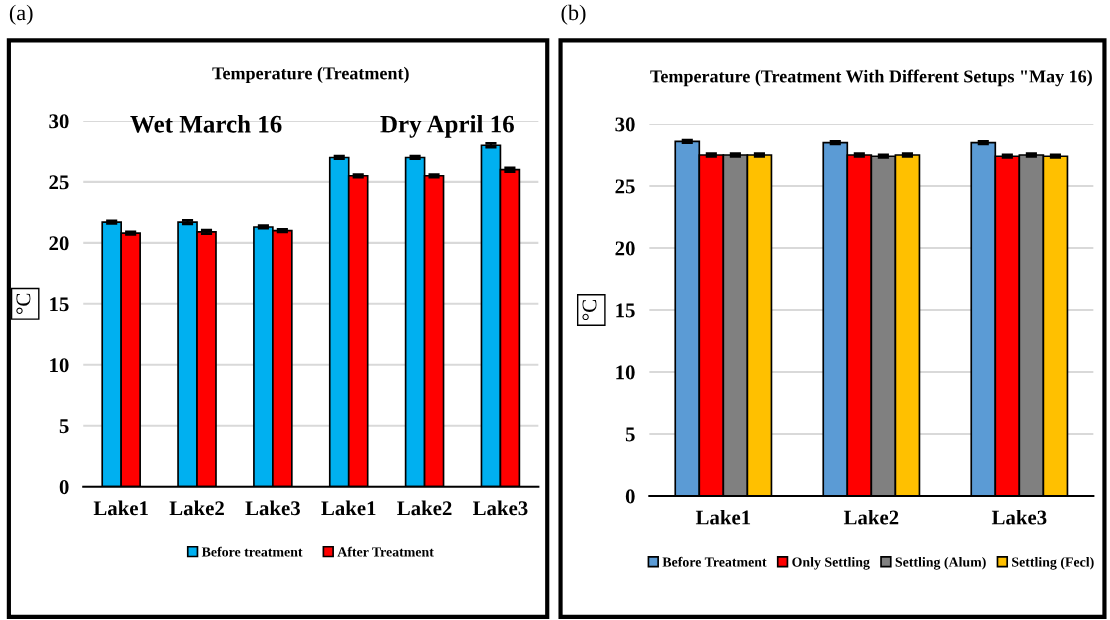 The height and width of the screenshot is (620, 1110). I want to click on legend-label: Before Treatment, so click(714, 561).